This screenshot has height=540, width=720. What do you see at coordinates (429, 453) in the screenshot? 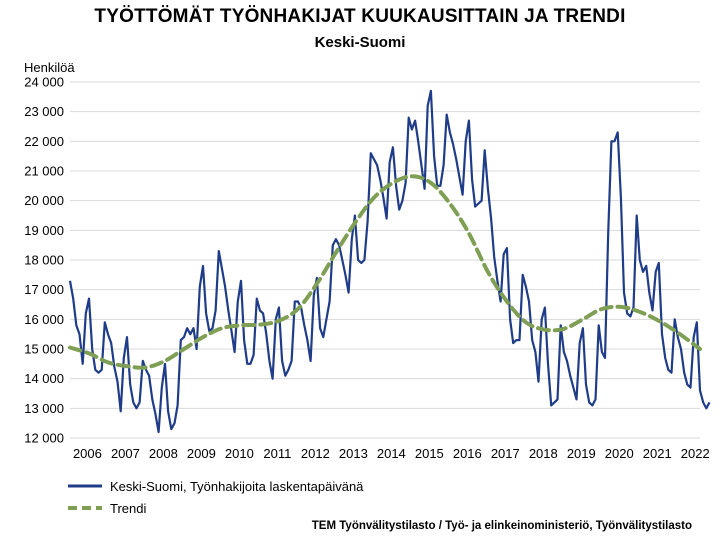
I see `x-tick-label: 2015` at bounding box center [429, 453].